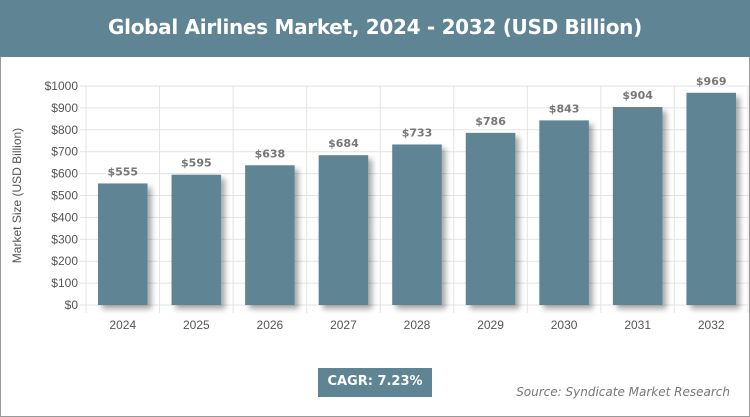  Describe the element at coordinates (417, 132) in the screenshot. I see `data-label: $733` at that location.